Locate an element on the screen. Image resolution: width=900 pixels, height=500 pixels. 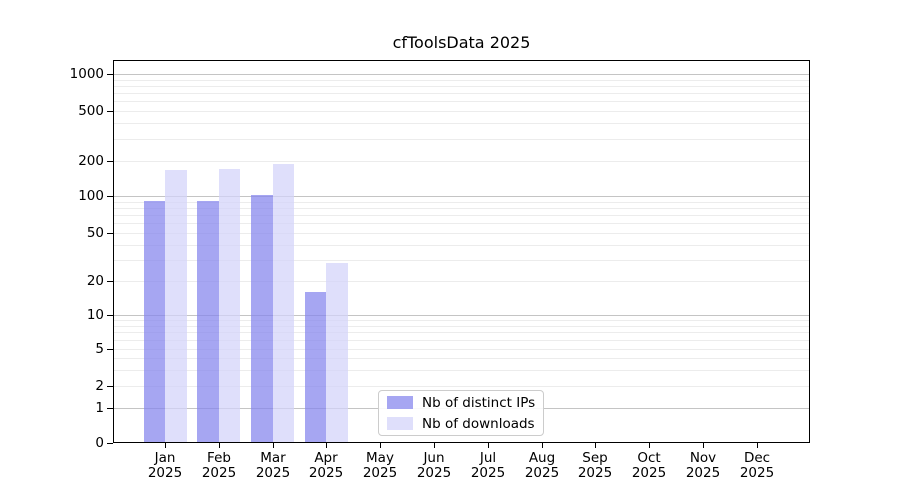
x-tick-label-nov: Nov 2025 is located at coordinates (703, 465).